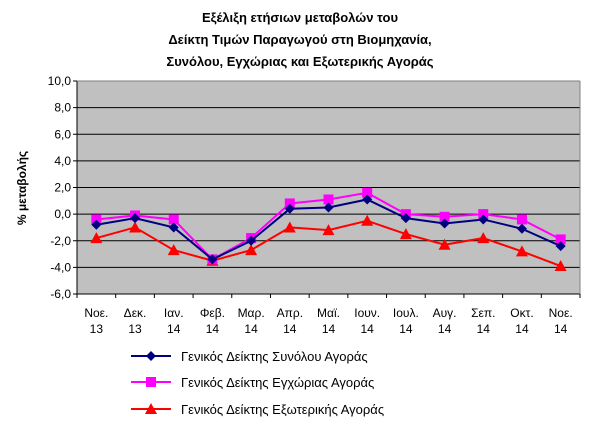 This screenshot has height=447, width=600. Describe the element at coordinates (62, 214) in the screenshot. I see `y-tick-label: 0,0` at that location.